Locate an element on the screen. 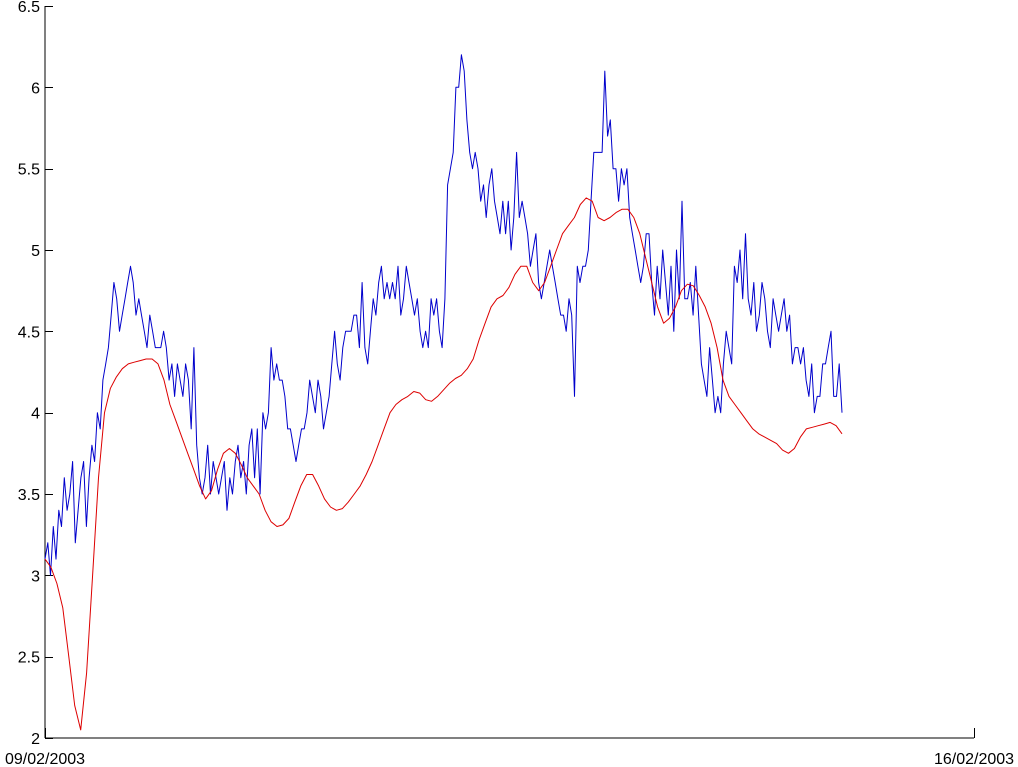 Image resolution: width=1018 pixels, height=767 pixels. y-tick-label: 3 is located at coordinates (35, 576).